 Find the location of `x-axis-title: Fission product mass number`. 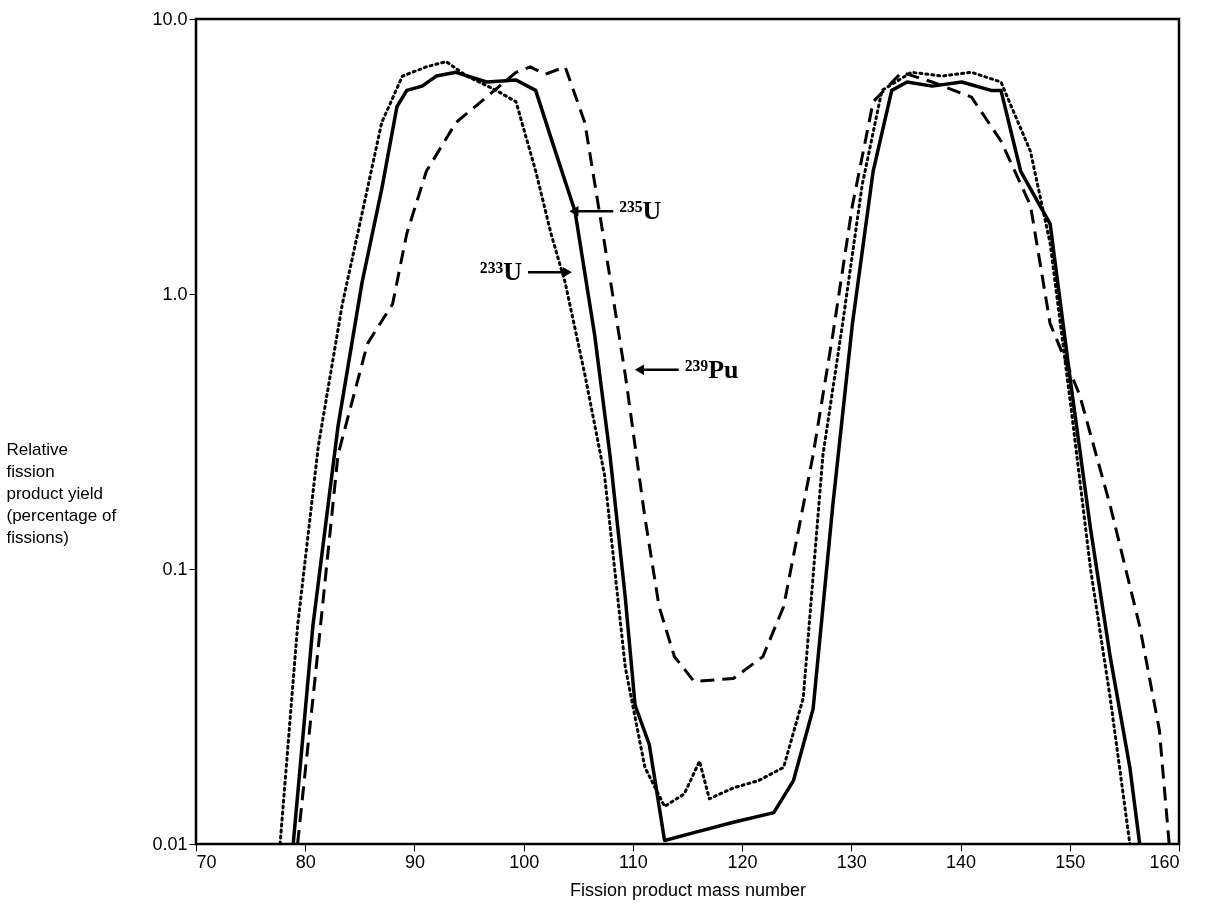

x-axis-title: Fission product mass number is located at coordinates (688, 889).